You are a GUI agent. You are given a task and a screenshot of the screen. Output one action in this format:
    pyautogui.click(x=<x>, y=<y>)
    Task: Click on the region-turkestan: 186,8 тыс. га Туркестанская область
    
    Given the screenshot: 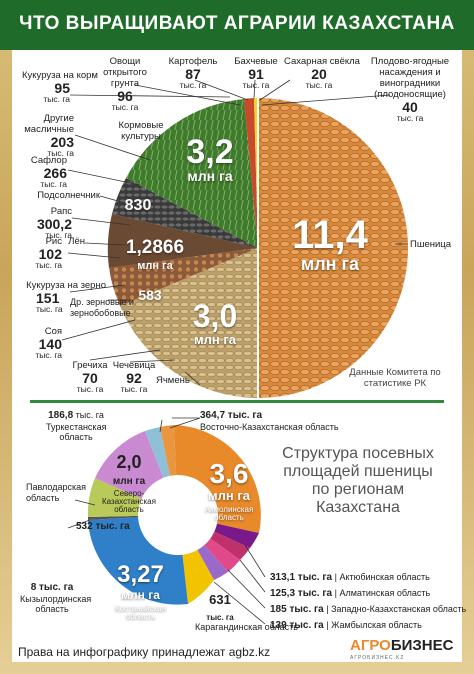 What is the action you would take?
    pyautogui.click(x=76, y=426)
    